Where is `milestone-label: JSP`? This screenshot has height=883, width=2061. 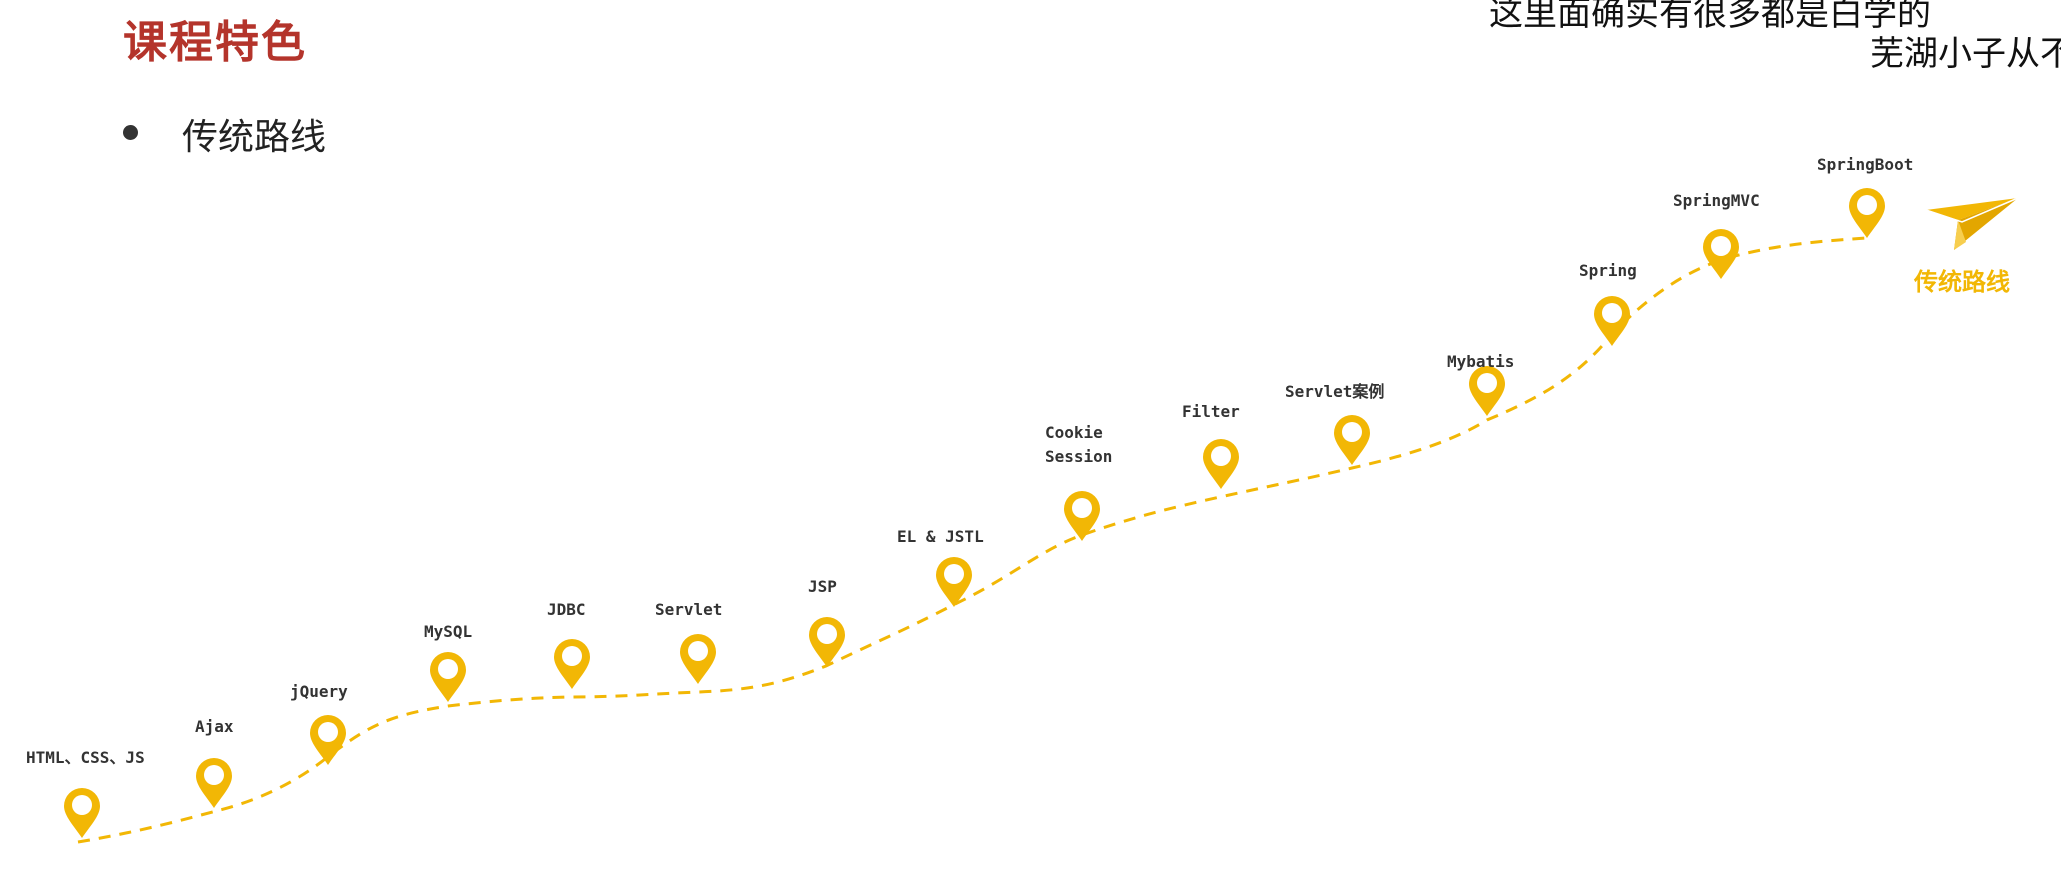 milestone-label: JSP is located at coordinates (822, 586).